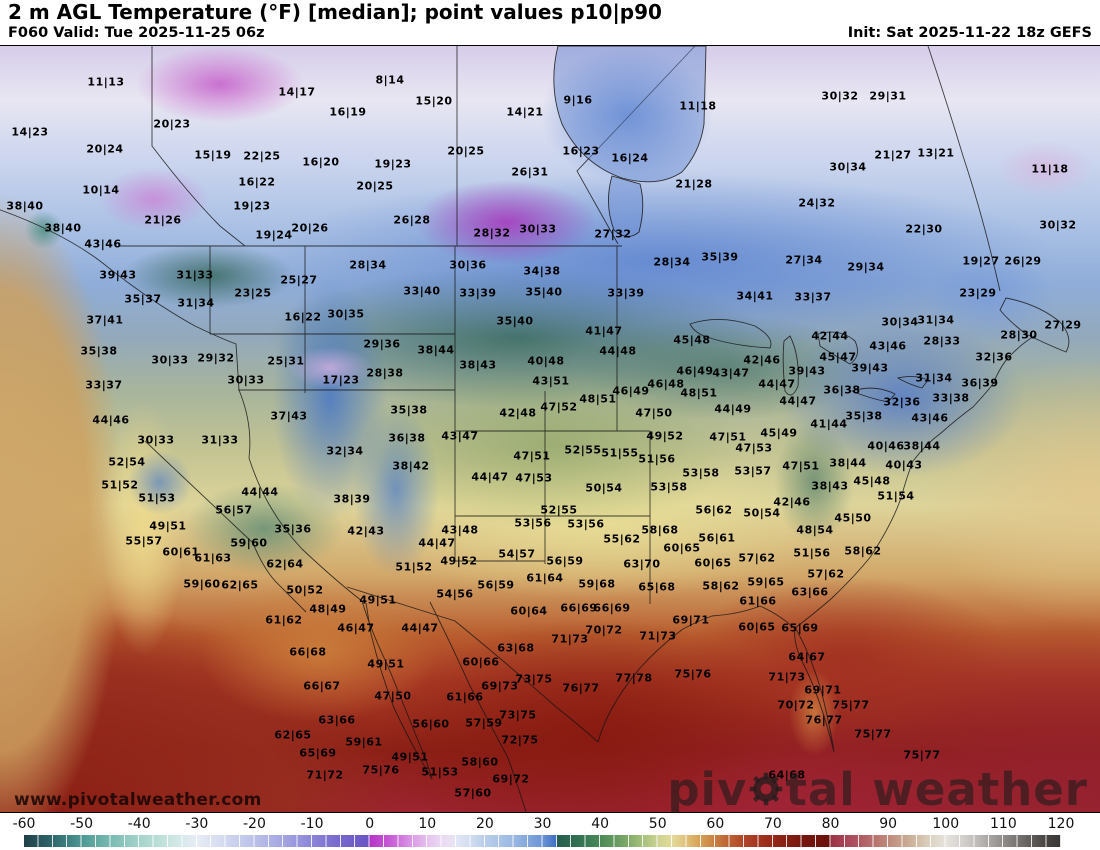 The image size is (1100, 850). Describe the element at coordinates (1034, 325) in the screenshot. I see `nova-scotia` at that location.